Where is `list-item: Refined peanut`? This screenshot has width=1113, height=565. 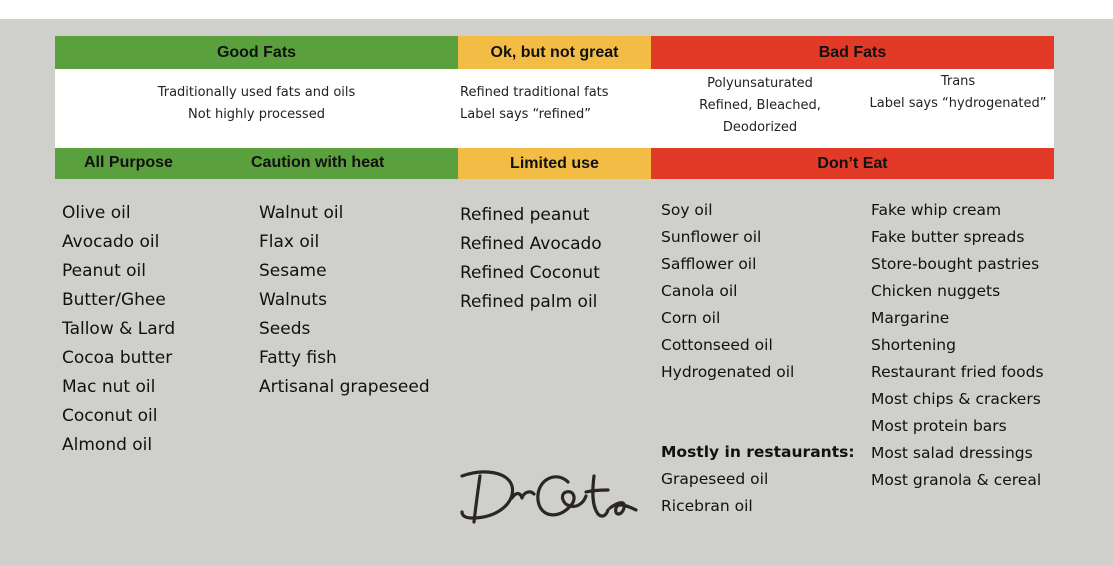
list-item: Refined peanut is located at coordinates (525, 215).